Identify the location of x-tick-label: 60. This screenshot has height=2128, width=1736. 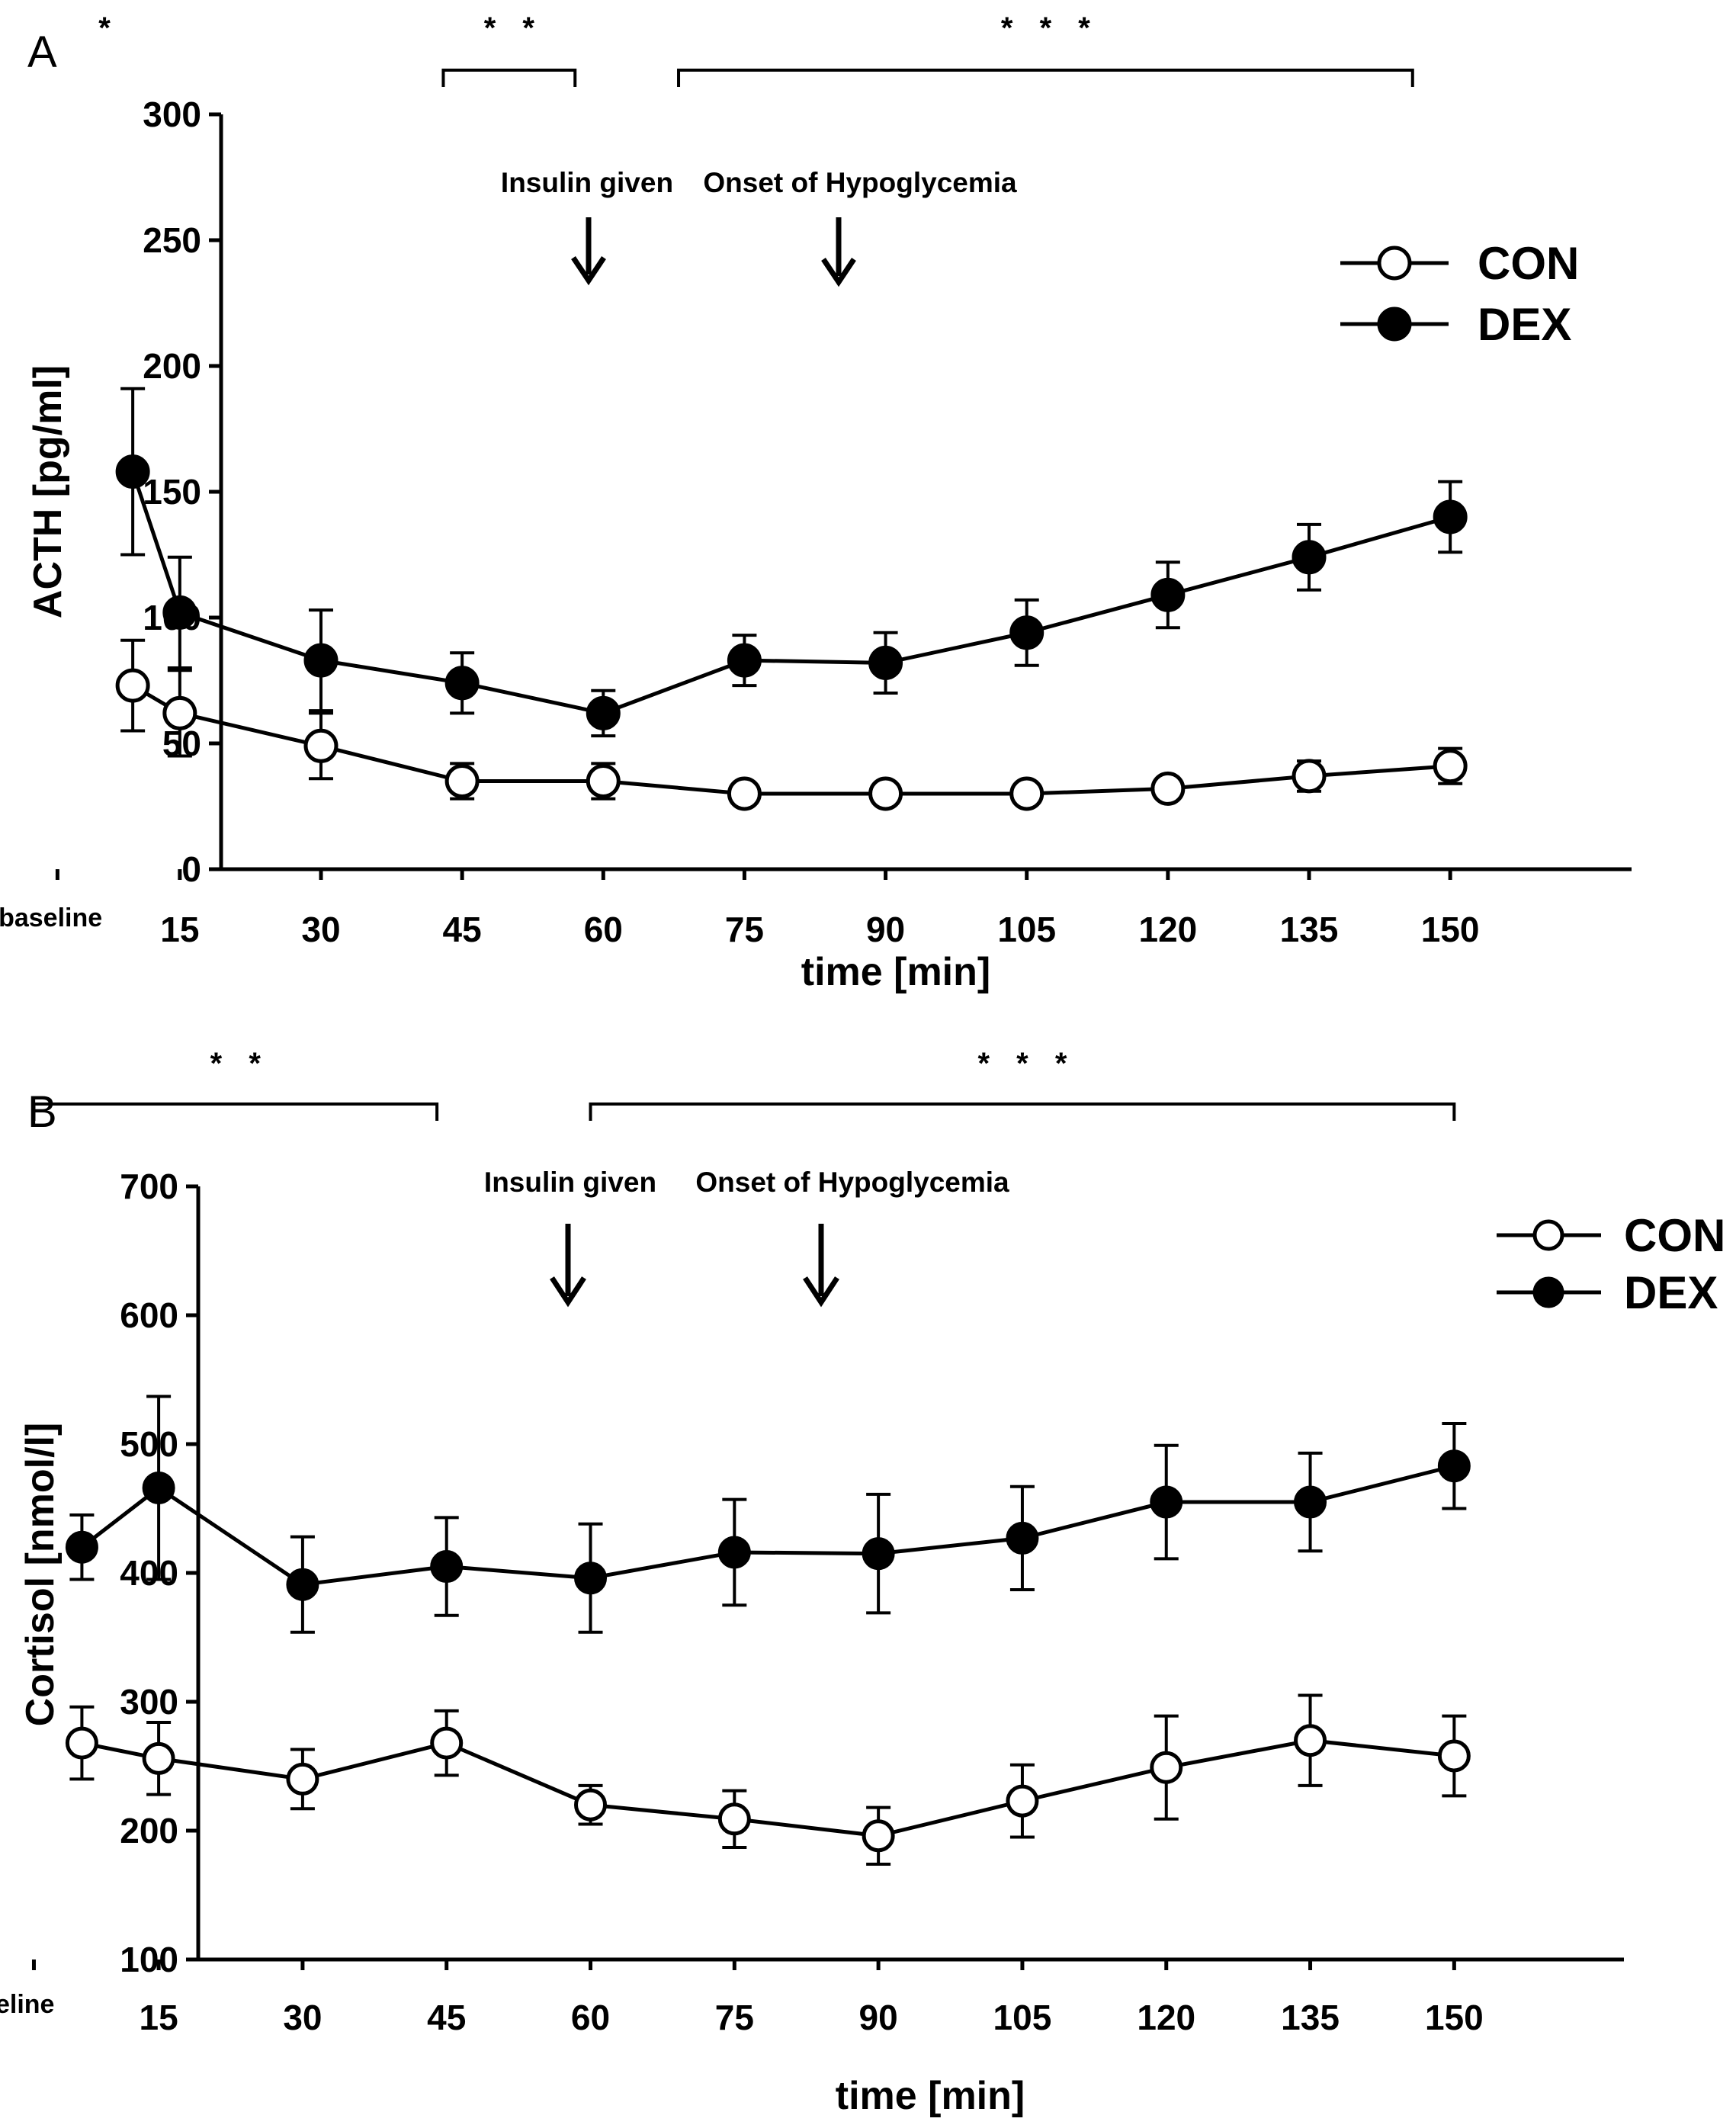
(590, 2017).